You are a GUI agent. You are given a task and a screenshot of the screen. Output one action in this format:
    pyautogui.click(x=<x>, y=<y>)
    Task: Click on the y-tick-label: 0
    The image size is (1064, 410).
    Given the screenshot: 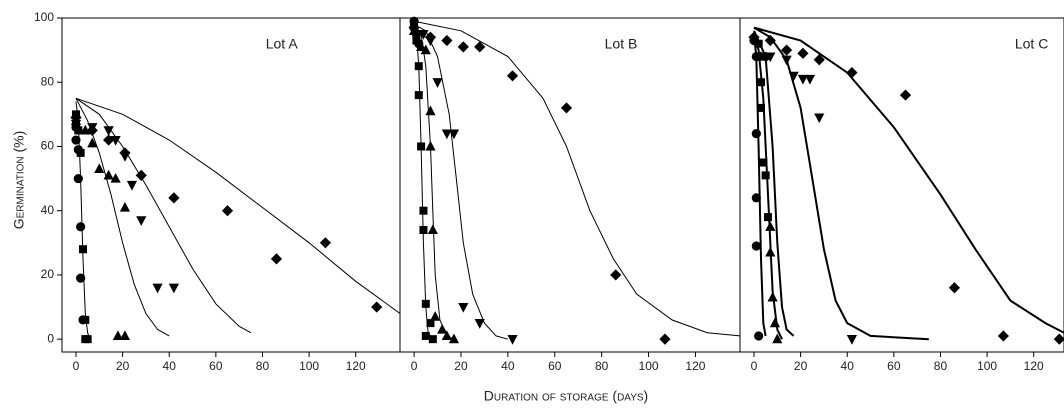 What is the action you would take?
    pyautogui.click(x=50, y=338)
    